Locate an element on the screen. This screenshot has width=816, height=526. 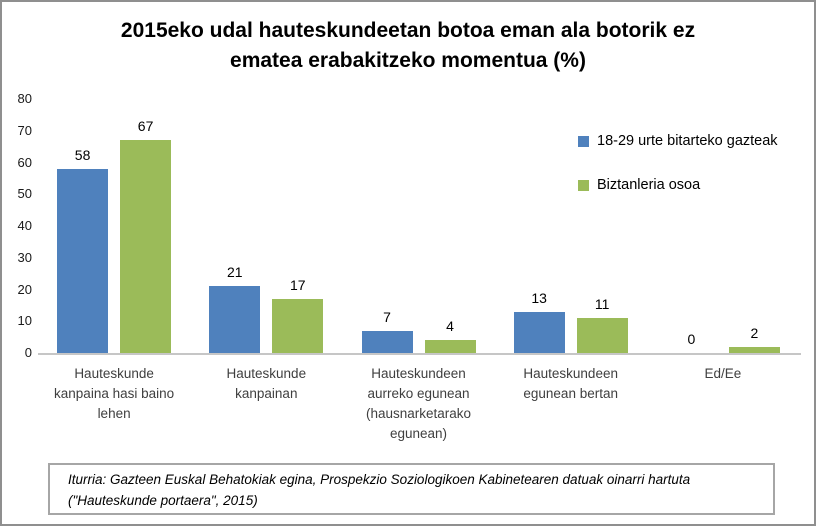
value-label-series-2-cat-5: 2 is located at coordinates (754, 332).